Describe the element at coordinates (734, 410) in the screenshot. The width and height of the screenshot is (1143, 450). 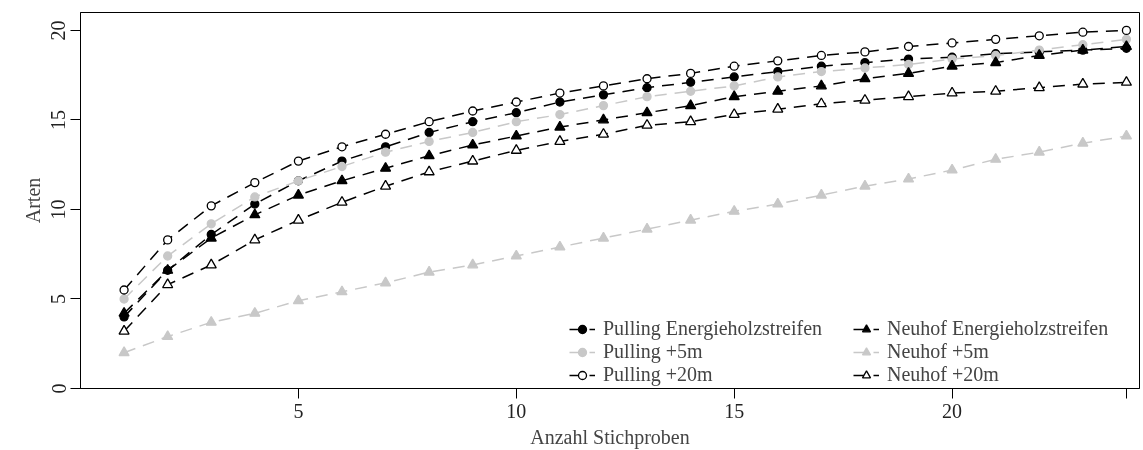
I see `x-tick-label: 15` at that location.